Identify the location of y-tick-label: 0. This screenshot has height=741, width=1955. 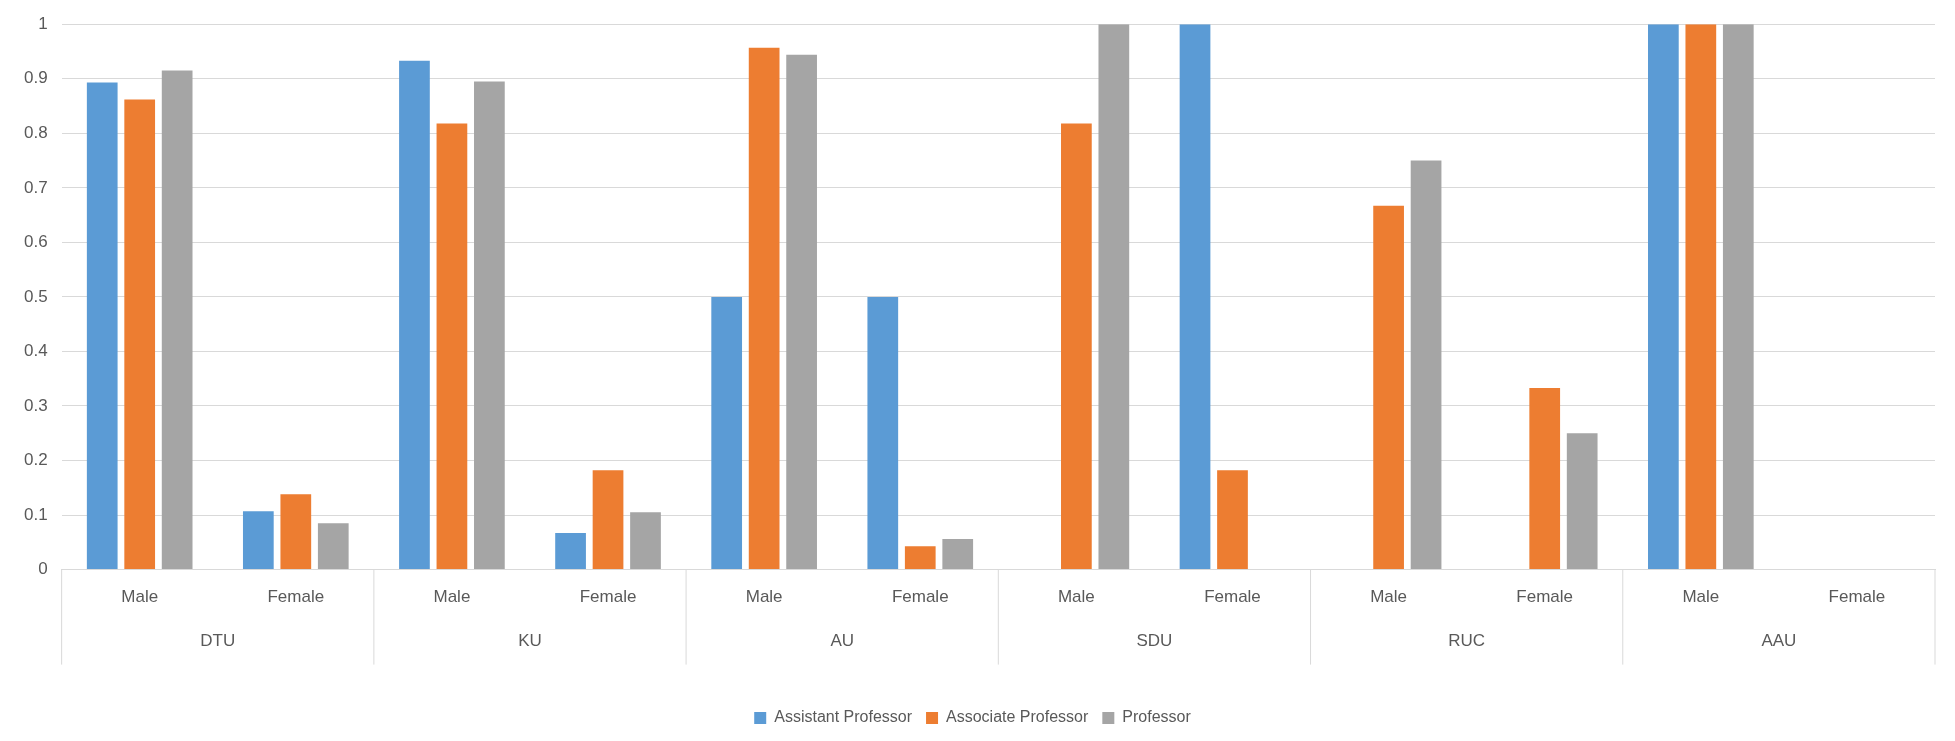
(43, 569).